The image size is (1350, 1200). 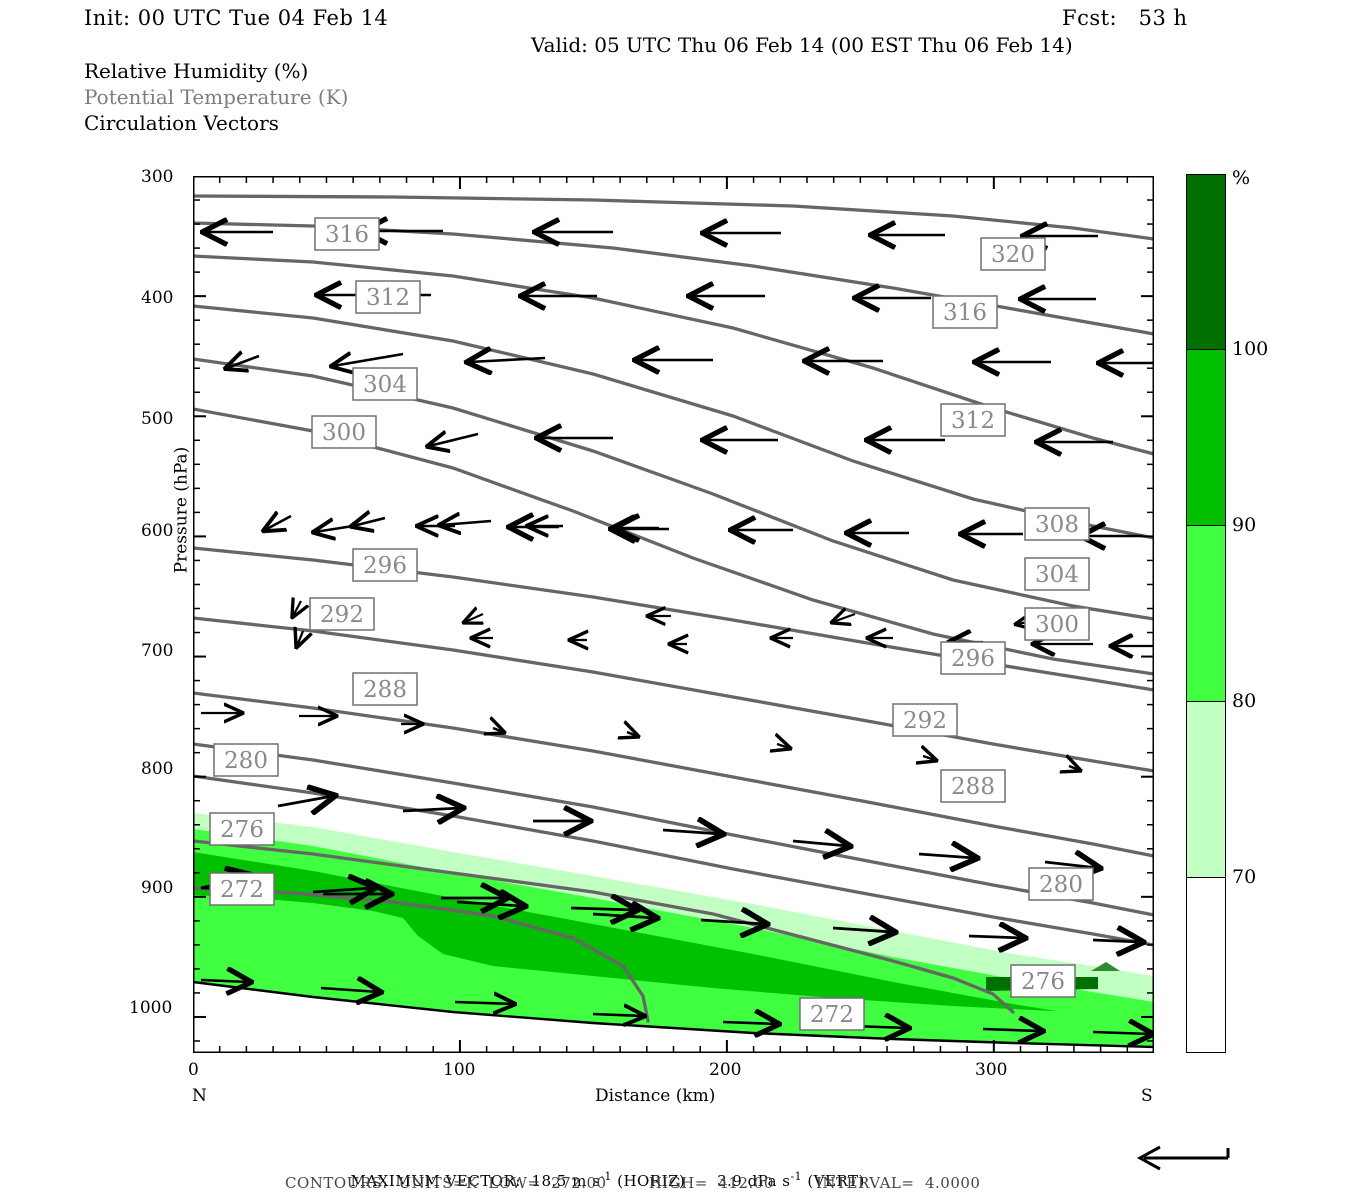 I want to click on max-vector-horiz-value: 18.5 m s, so click(x=566, y=1181).